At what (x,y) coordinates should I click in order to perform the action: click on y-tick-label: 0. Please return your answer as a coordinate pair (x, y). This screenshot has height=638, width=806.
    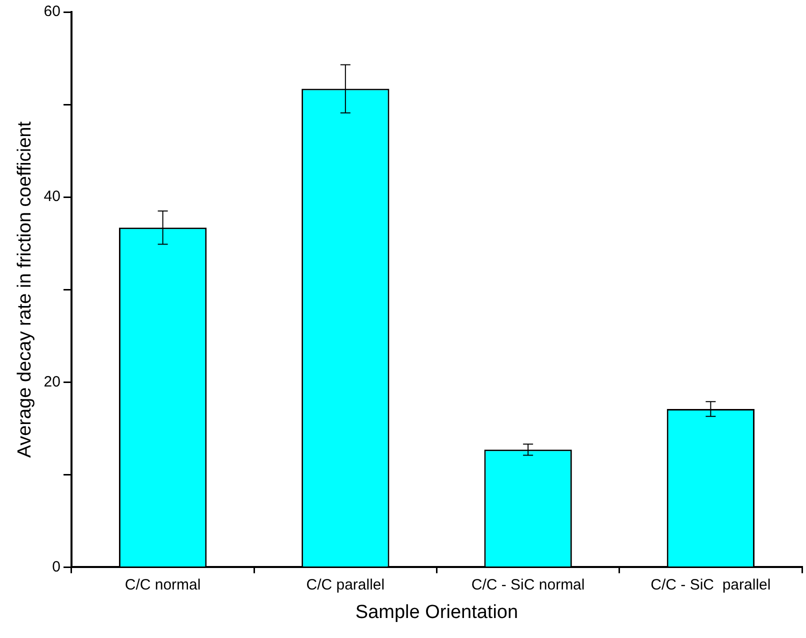
    Looking at the image, I should click on (56, 567).